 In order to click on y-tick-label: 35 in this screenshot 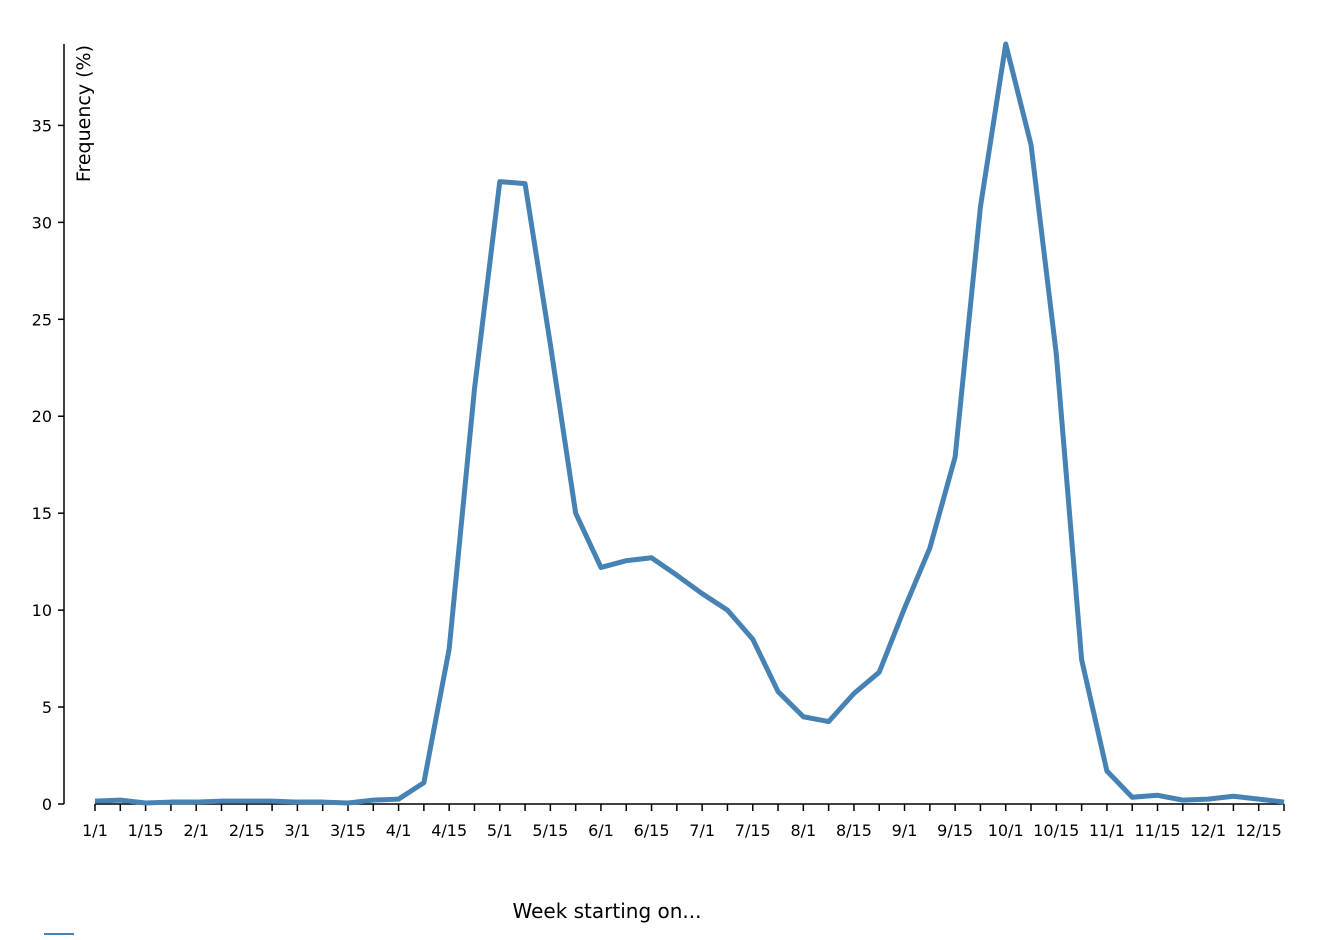, I will do `click(42, 125)`.